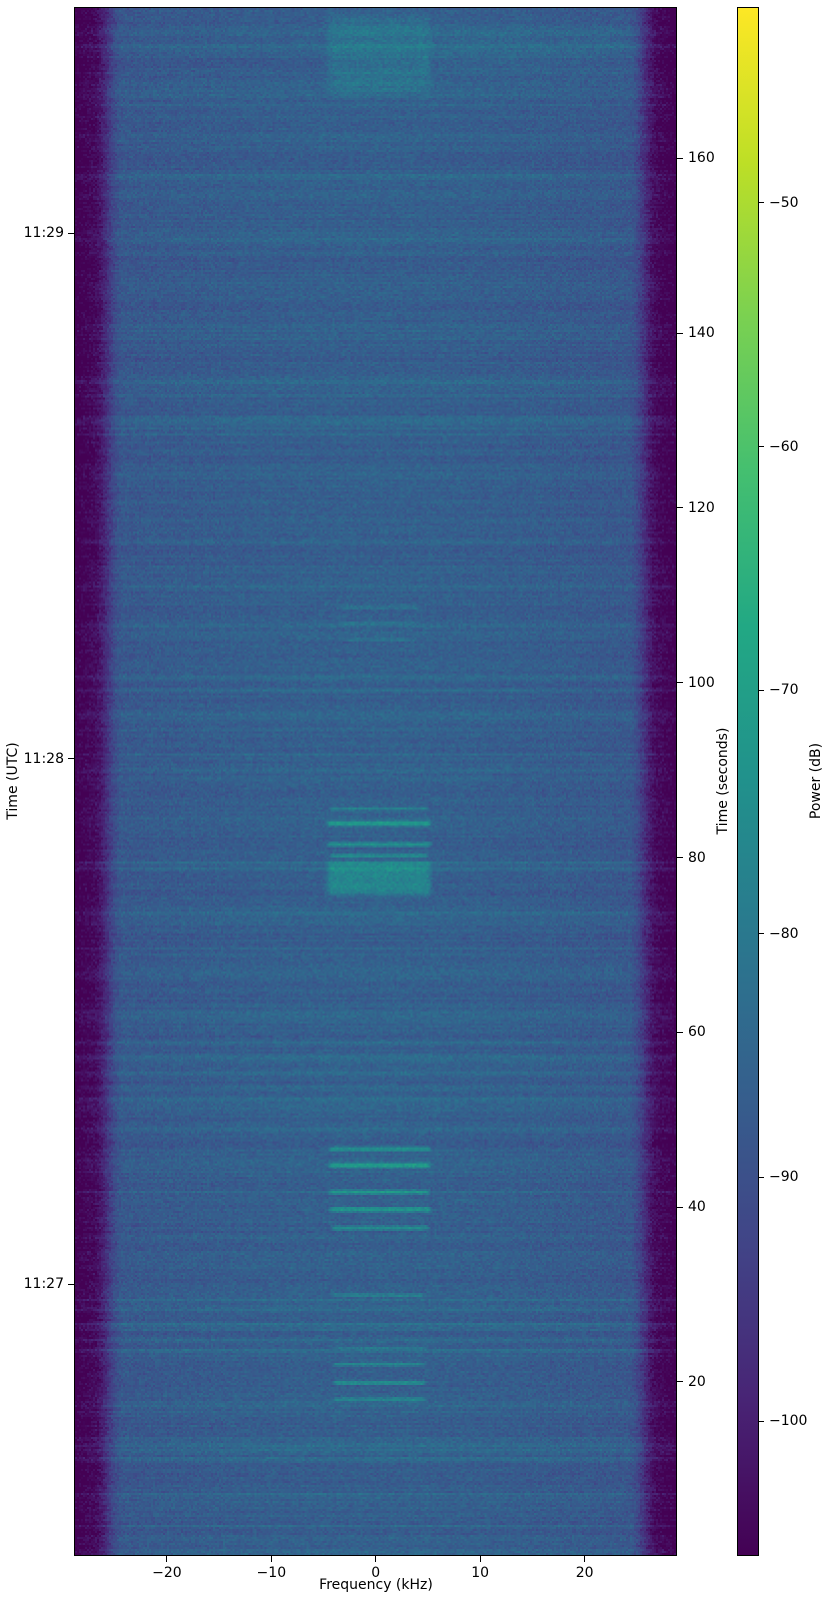 The width and height of the screenshot is (832, 1603). I want to click on x-tick-label: −10, so click(271, 1573).